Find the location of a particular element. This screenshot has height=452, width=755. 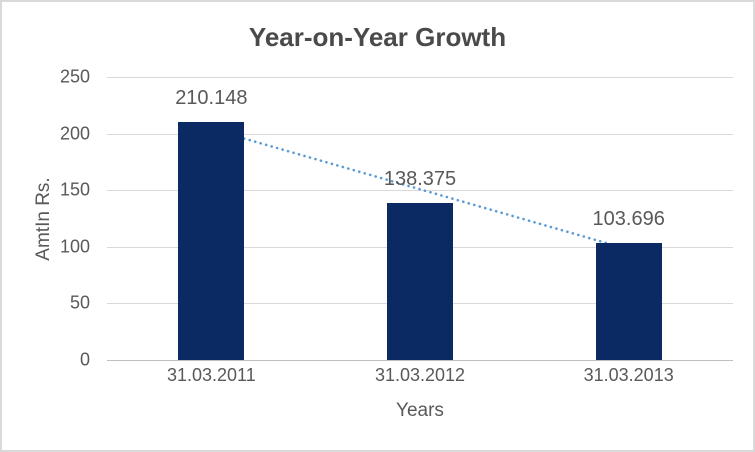

bar-2011 is located at coordinates (211, 241).